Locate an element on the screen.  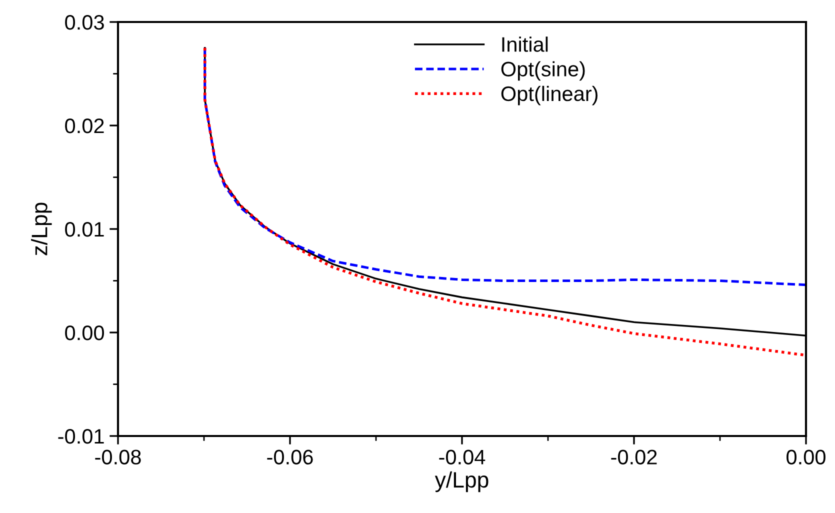
y-axis-title: z/Lpp is located at coordinates (41, 229).